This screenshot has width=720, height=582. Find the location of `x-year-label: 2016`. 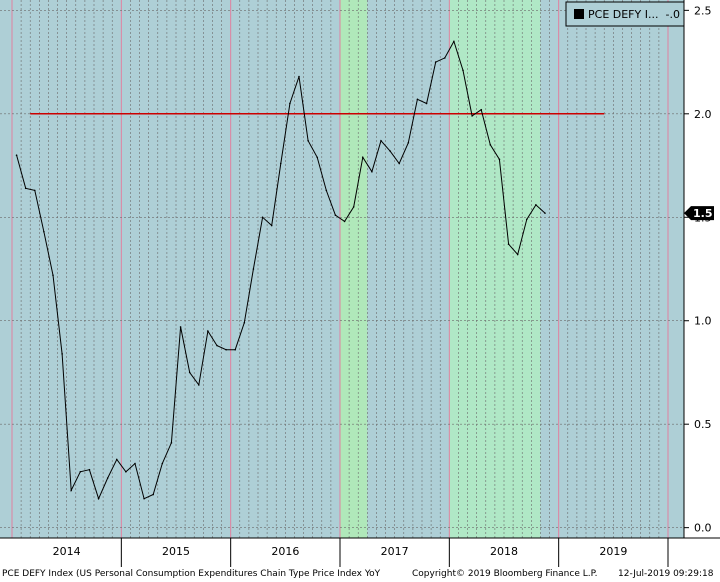

x-year-label: 2016 is located at coordinates (285, 551).